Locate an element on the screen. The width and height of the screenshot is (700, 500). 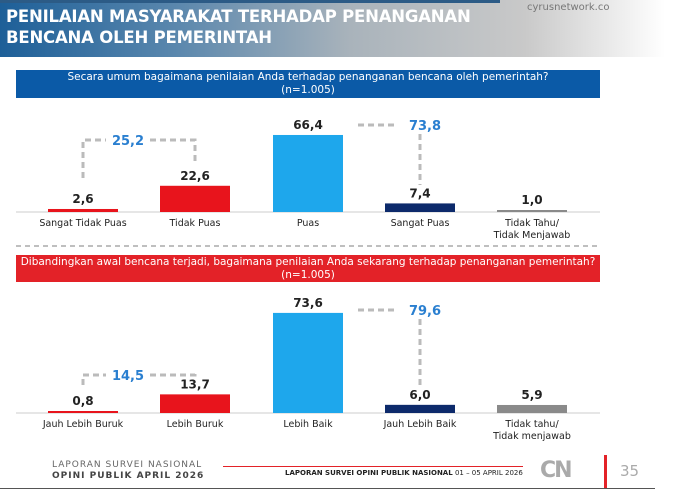
combined-label-1-2: 73,8 is located at coordinates (425, 126).